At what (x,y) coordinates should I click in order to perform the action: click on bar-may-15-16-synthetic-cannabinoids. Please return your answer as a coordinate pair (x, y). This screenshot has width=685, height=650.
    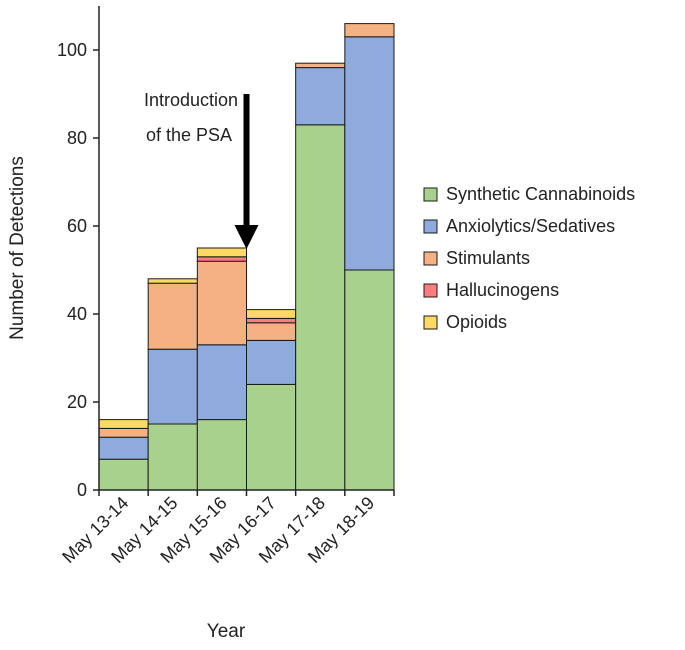
    Looking at the image, I should click on (221, 455).